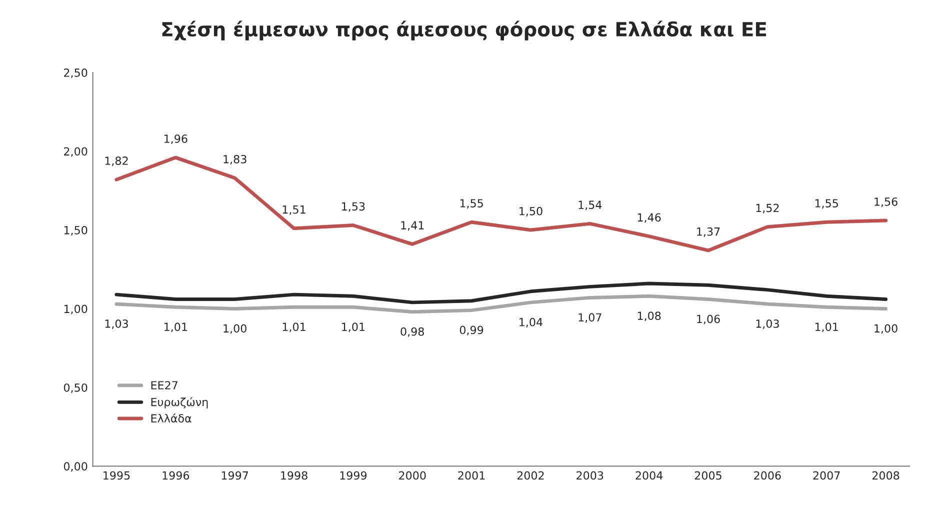 This screenshot has height=518, width=928. Describe the element at coordinates (116, 161) in the screenshot. I see `data-label: 1,82` at that location.